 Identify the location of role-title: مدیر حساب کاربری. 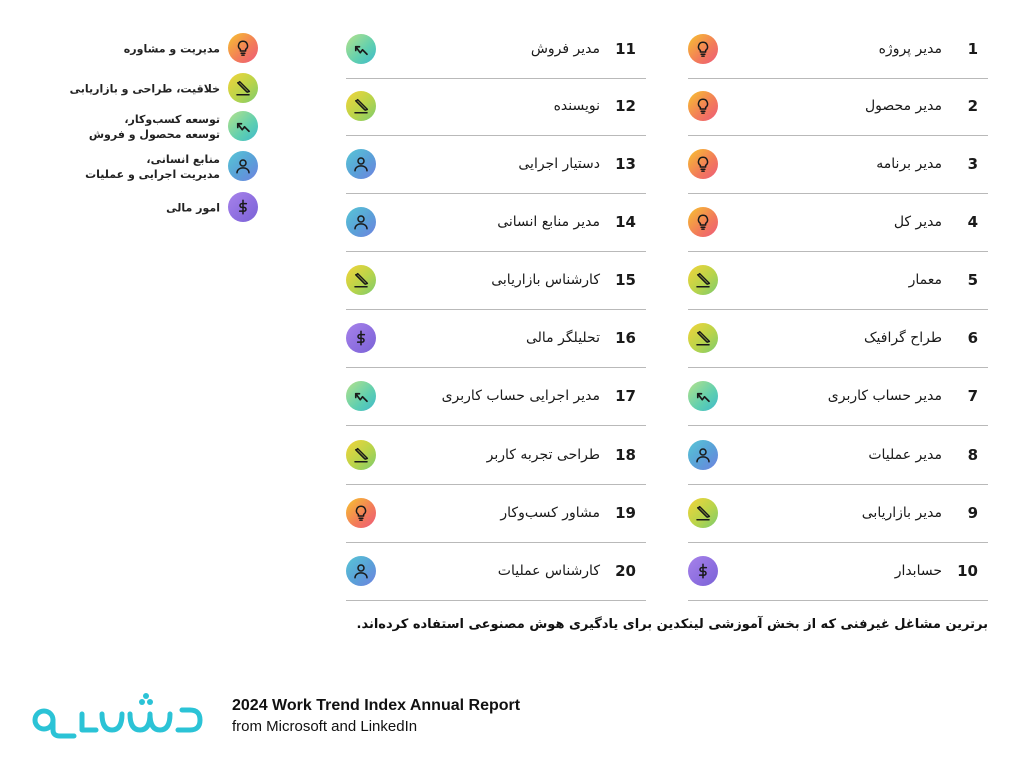
(884, 396).